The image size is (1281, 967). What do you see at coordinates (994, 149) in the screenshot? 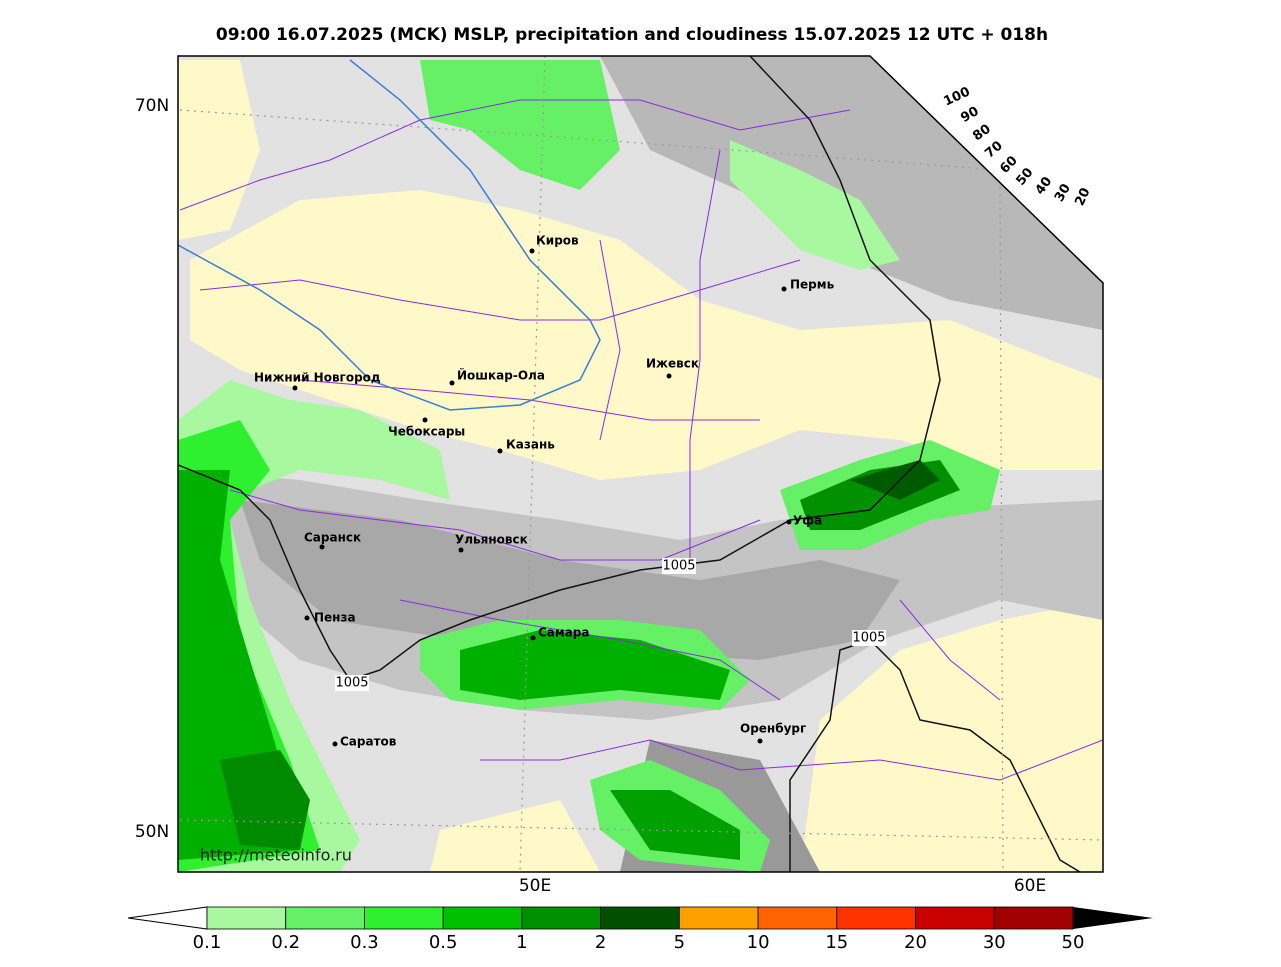
I see `cloud-scale-label: 70` at bounding box center [994, 149].